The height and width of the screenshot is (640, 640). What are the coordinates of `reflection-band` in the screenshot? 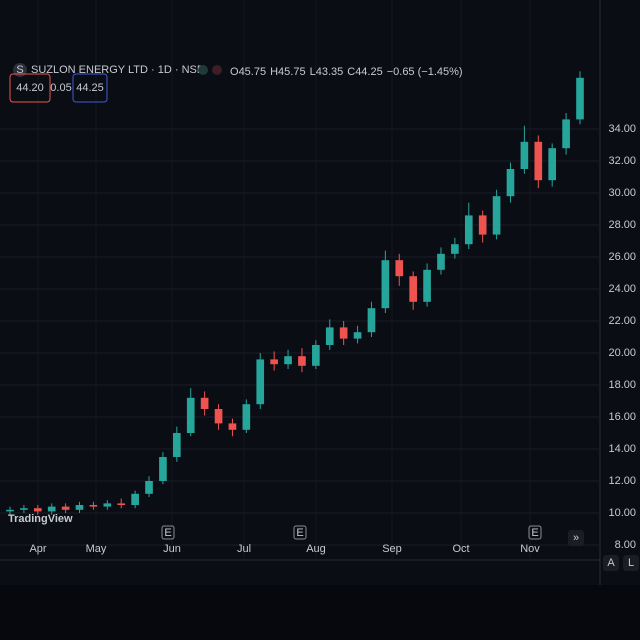 It's located at (320, 612).